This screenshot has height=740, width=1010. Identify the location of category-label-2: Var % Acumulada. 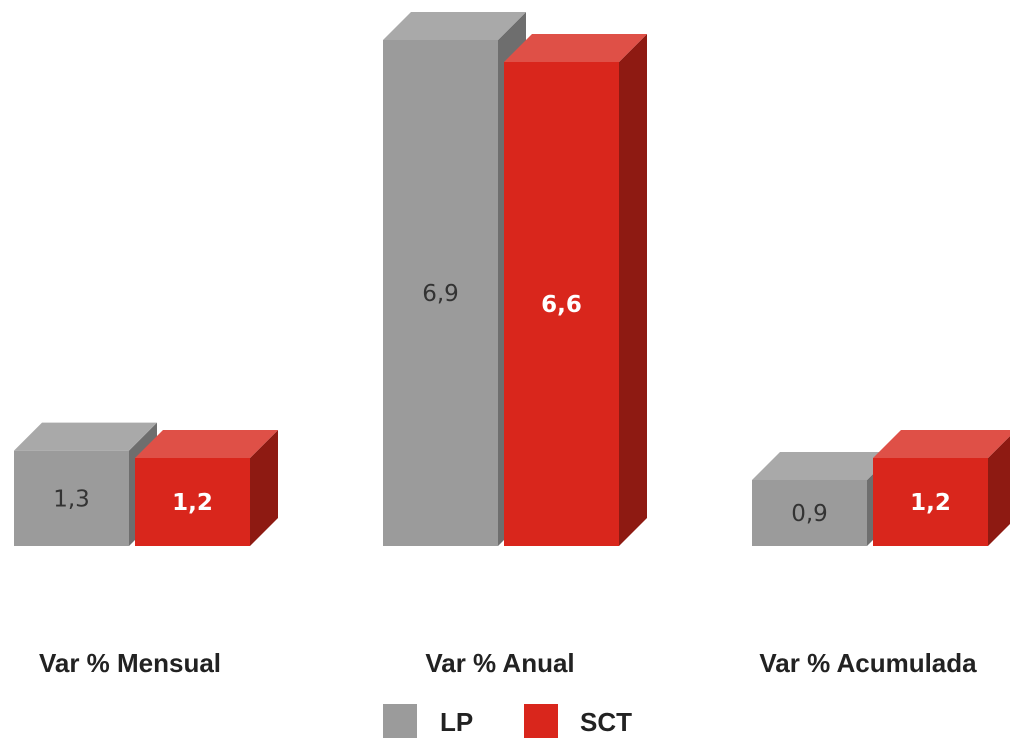
(868, 663).